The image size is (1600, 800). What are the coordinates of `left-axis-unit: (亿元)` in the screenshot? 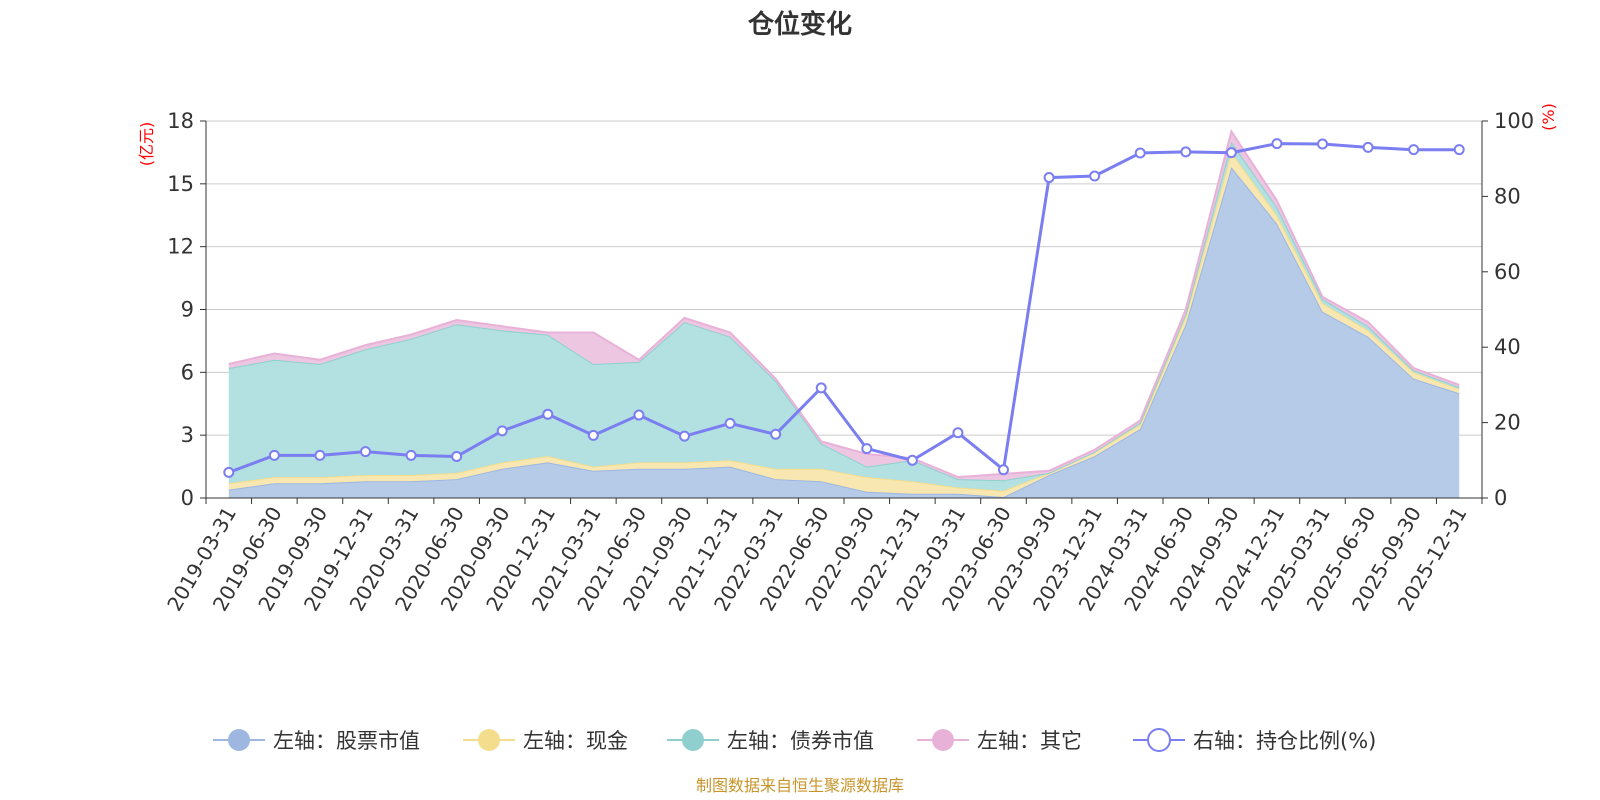 It's located at (146, 144).